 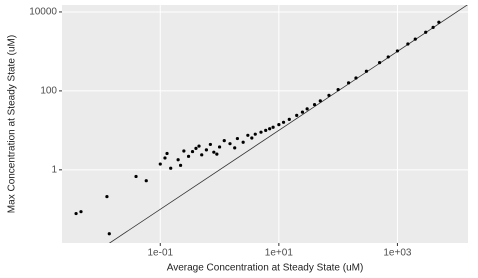 What do you see at coordinates (43, 12) in the screenshot?
I see `y-tick-label: 10000` at bounding box center [43, 12].